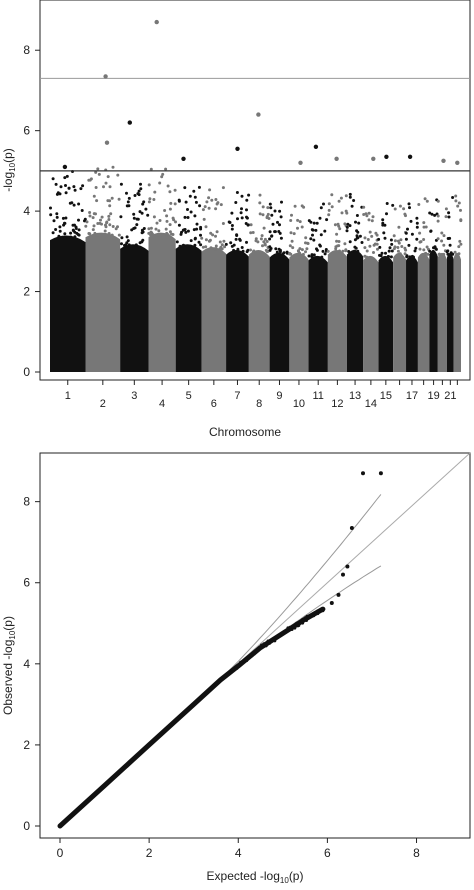 This screenshot has height=890, width=474. I want to click on top-hit-point, so click(410, 156).